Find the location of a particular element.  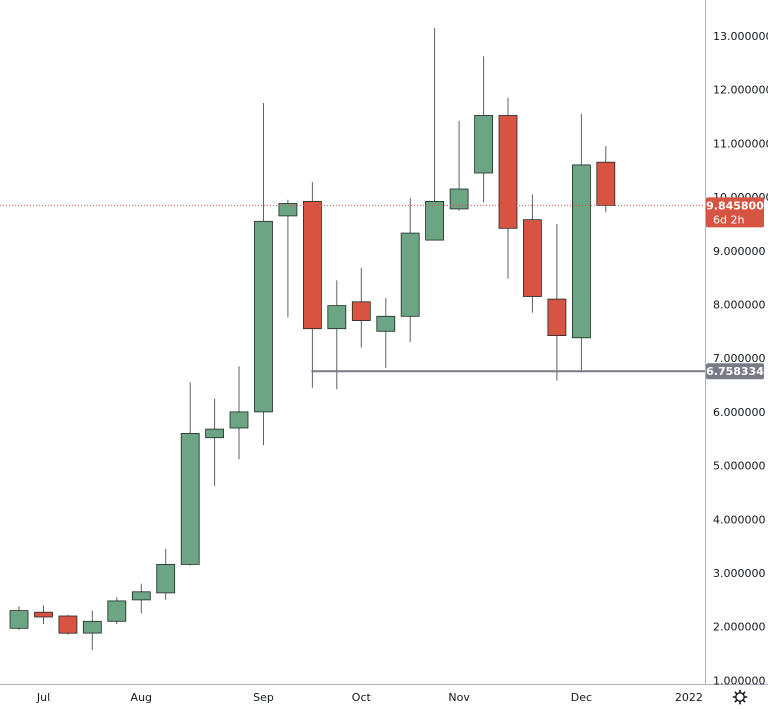

time-tick-label: Jul is located at coordinates (43, 697).